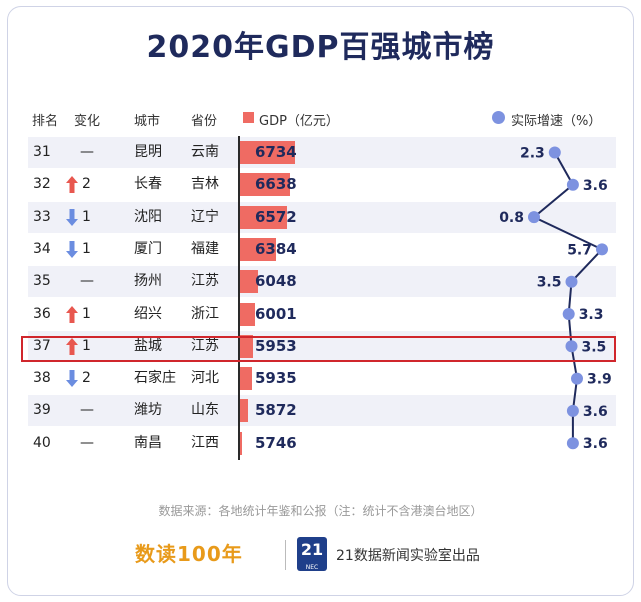  What do you see at coordinates (147, 121) in the screenshot?
I see `header-city: 城市` at bounding box center [147, 121].